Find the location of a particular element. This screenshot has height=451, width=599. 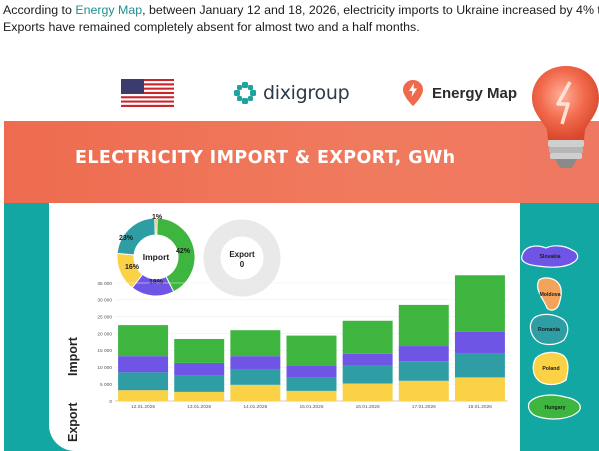

country-label: Slovakia is located at coordinates (549, 257).